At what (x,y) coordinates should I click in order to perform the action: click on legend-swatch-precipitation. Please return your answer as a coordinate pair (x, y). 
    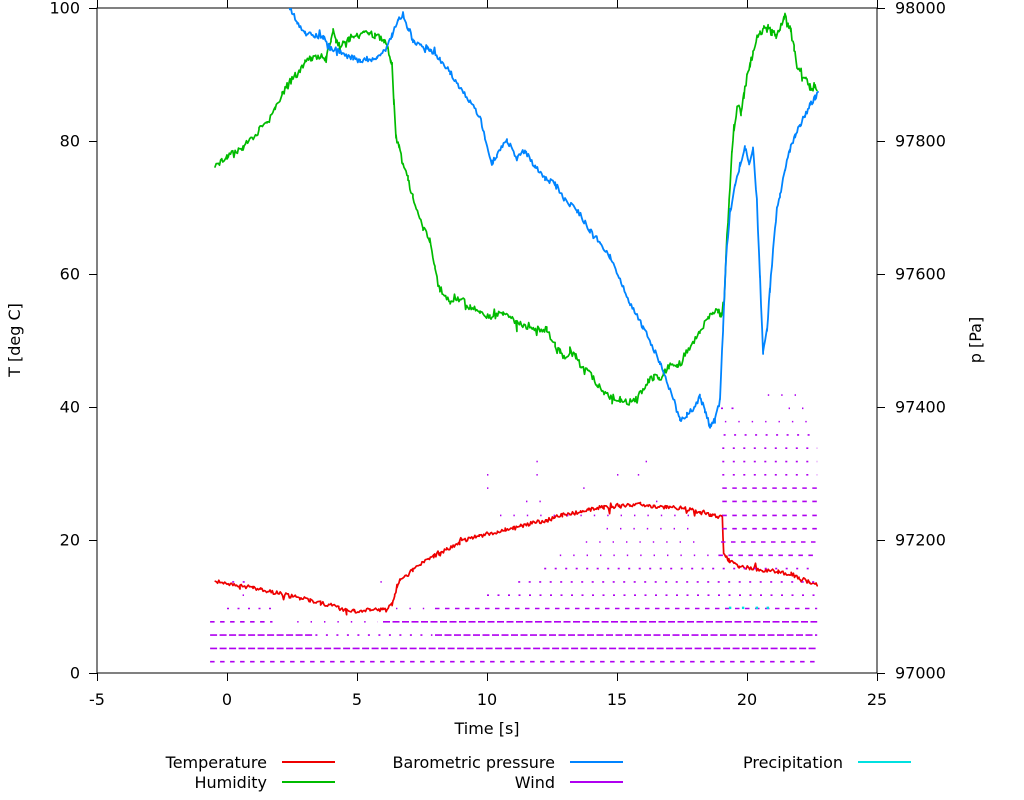
    Looking at the image, I should click on (884, 762).